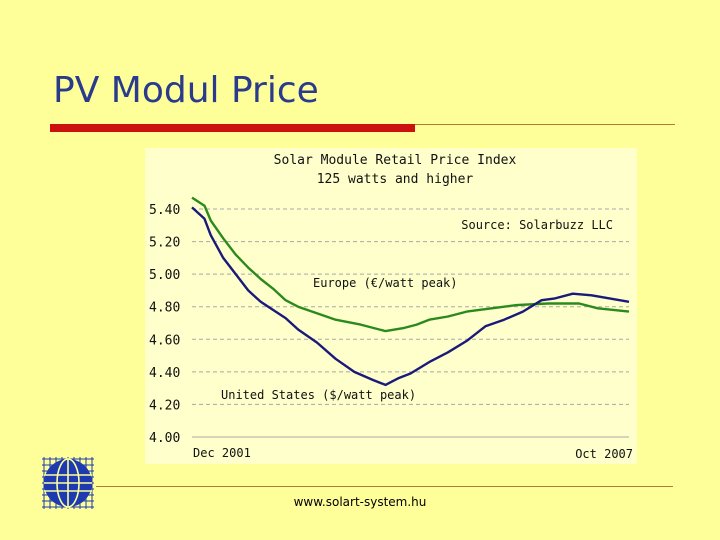 Image resolution: width=720 pixels, height=540 pixels. I want to click on chart-source: Source: Solarbuzz LLC, so click(537, 225).